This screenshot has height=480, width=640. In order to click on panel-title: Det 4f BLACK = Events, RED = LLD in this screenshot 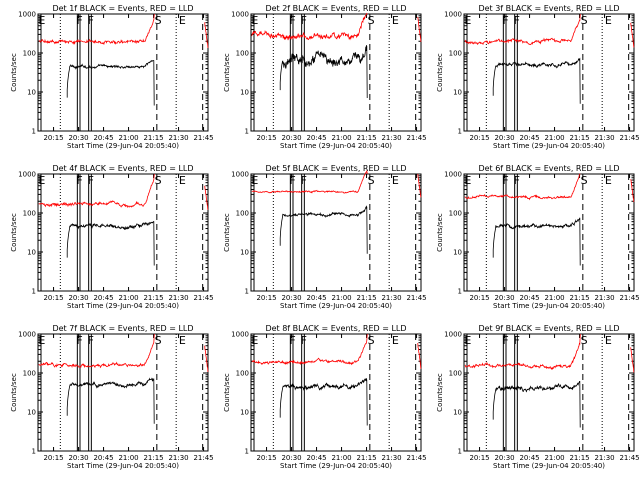, I will do `click(122, 168)`.